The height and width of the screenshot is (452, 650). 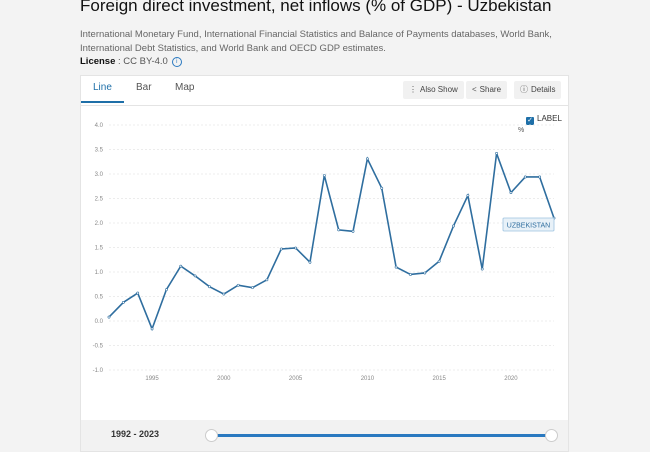 I want to click on y-tick-label: 3.0, so click(x=99, y=175).